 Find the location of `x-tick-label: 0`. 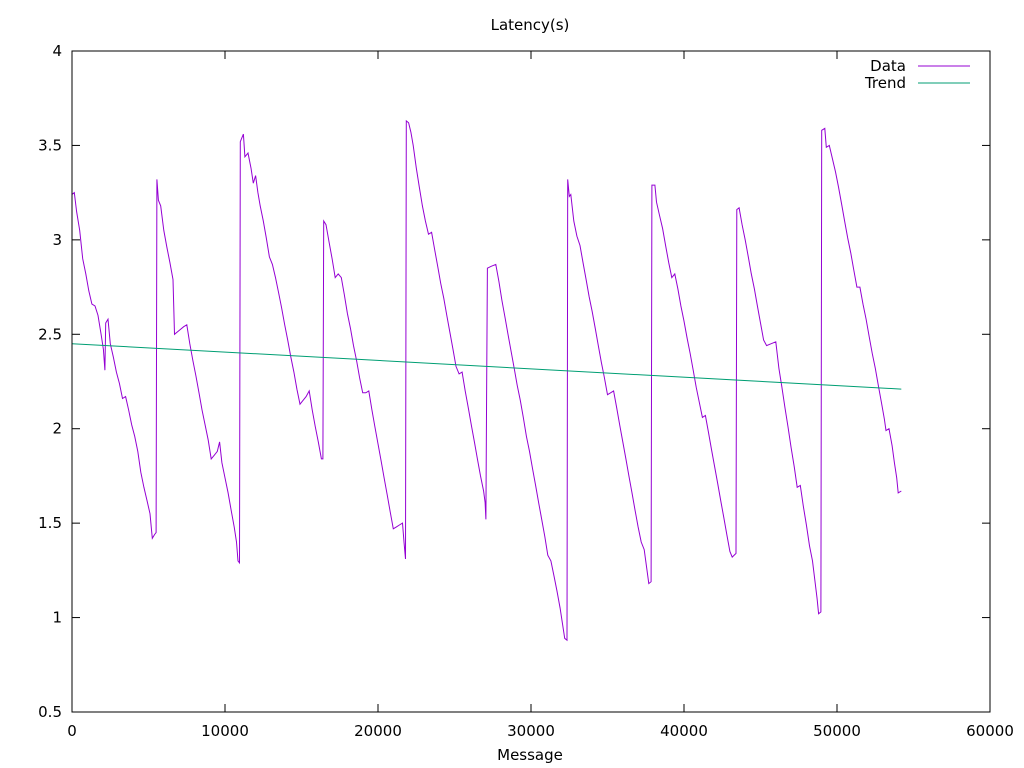

x-tick-label: 0 is located at coordinates (72, 731).